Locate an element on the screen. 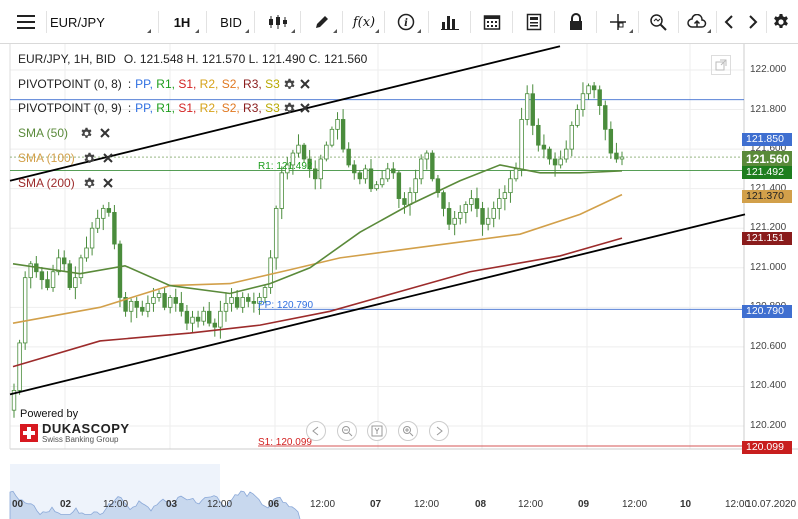 This screenshot has width=798, height=519. r1-level-label: R1: 121.492 is located at coordinates (285, 166).